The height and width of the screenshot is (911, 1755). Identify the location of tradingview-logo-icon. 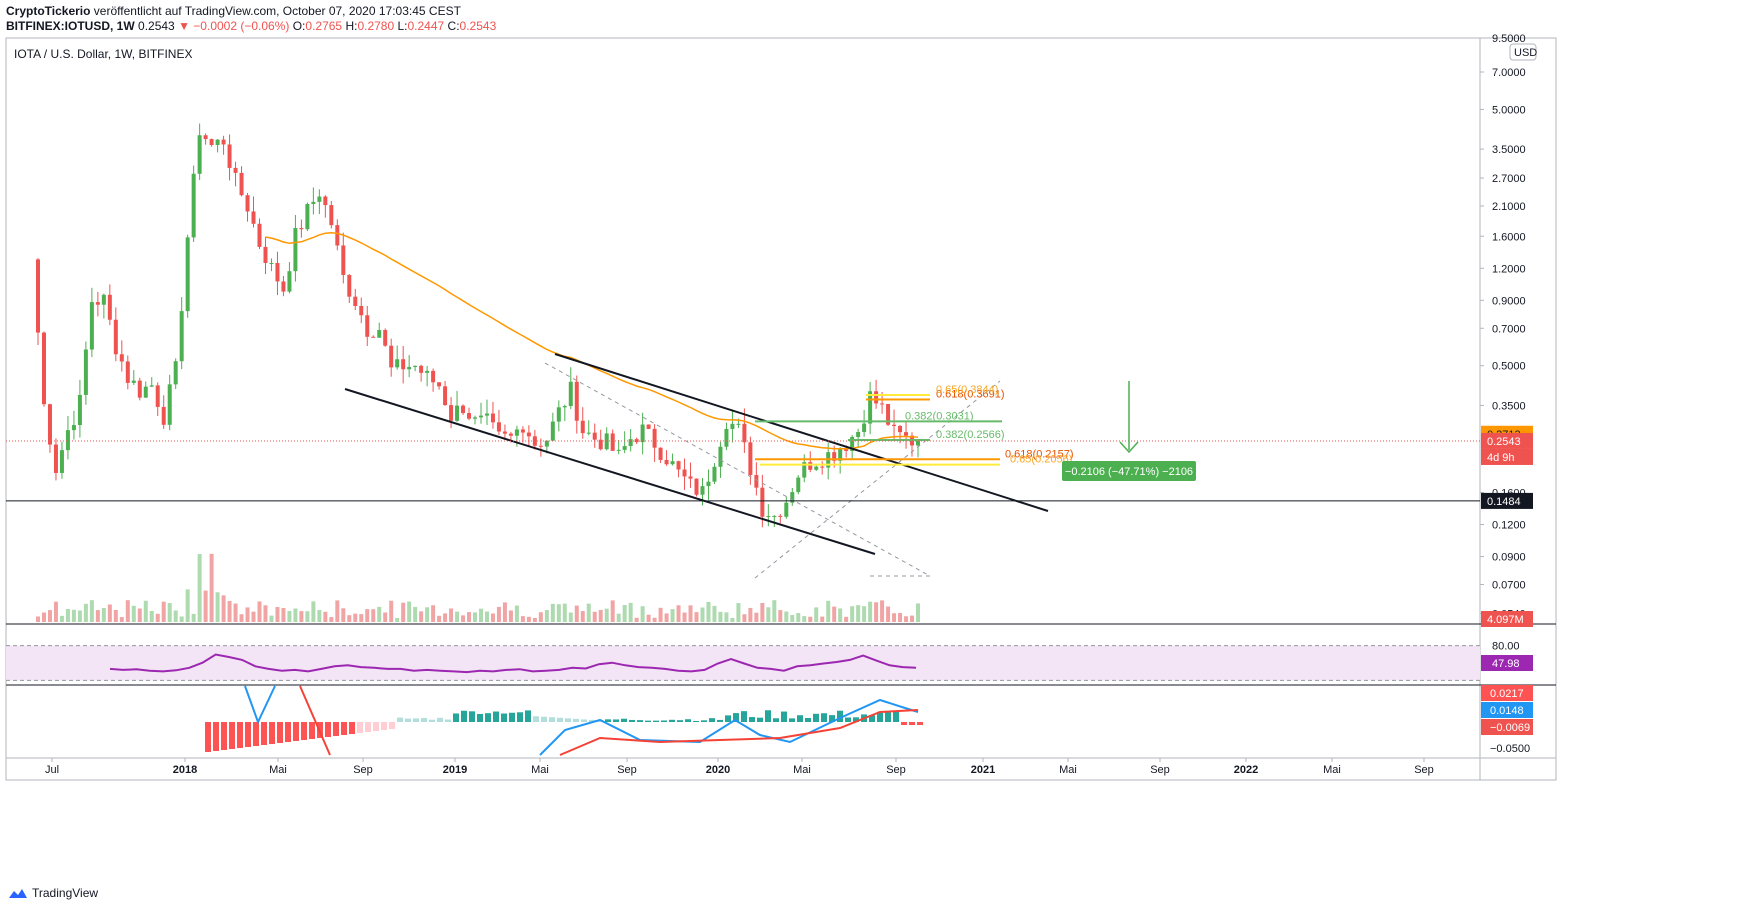
(18, 893).